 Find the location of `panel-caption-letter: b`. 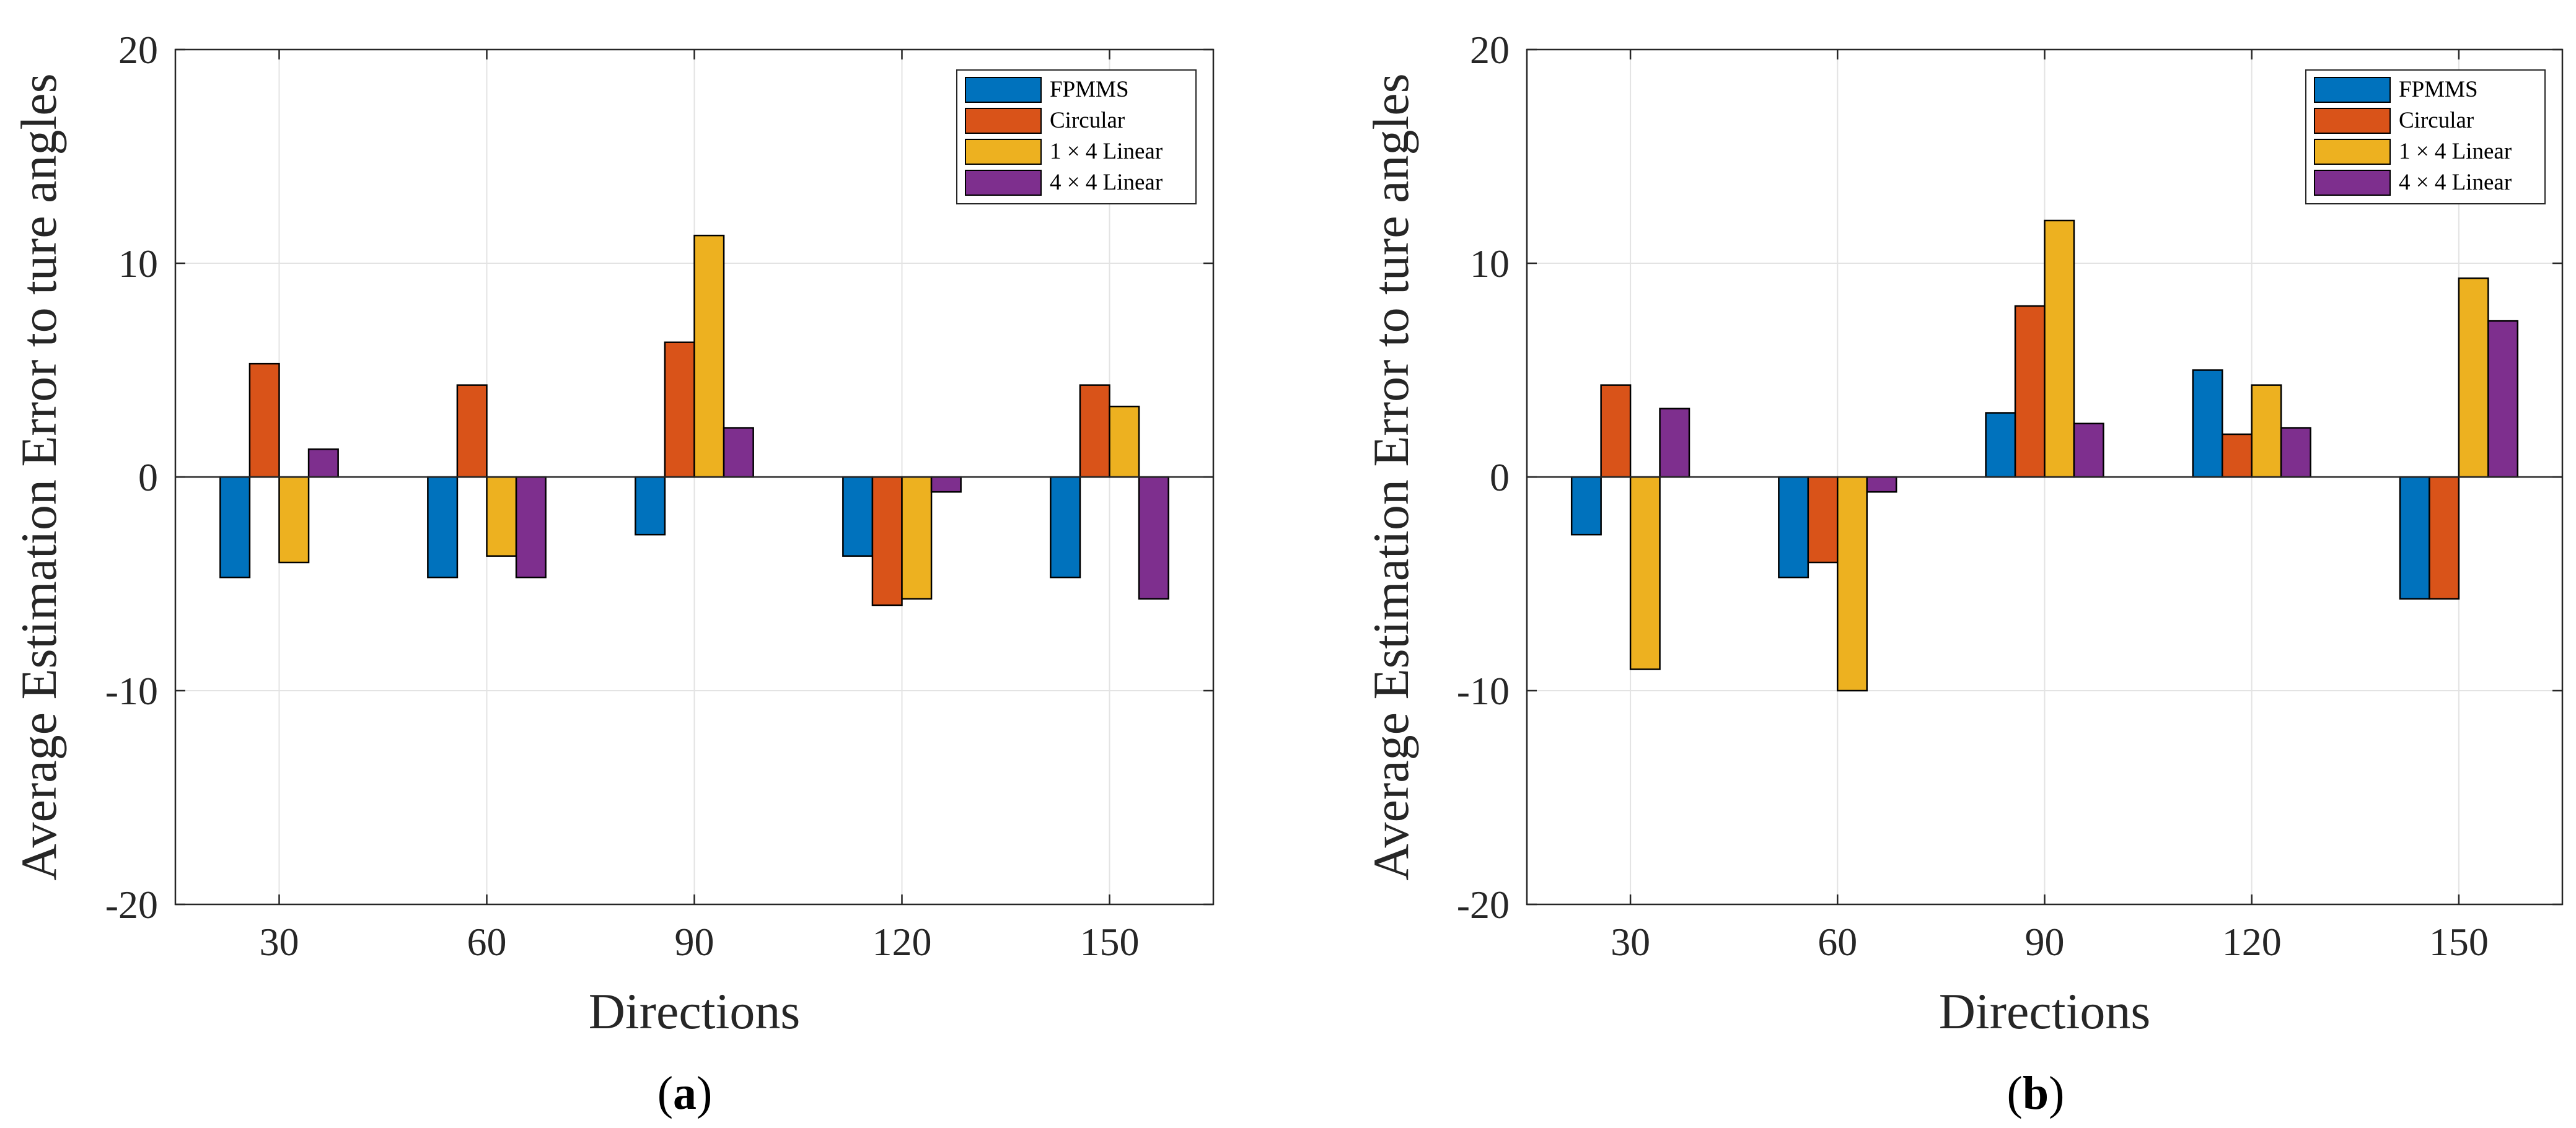

panel-caption-letter: b is located at coordinates (2036, 1093).